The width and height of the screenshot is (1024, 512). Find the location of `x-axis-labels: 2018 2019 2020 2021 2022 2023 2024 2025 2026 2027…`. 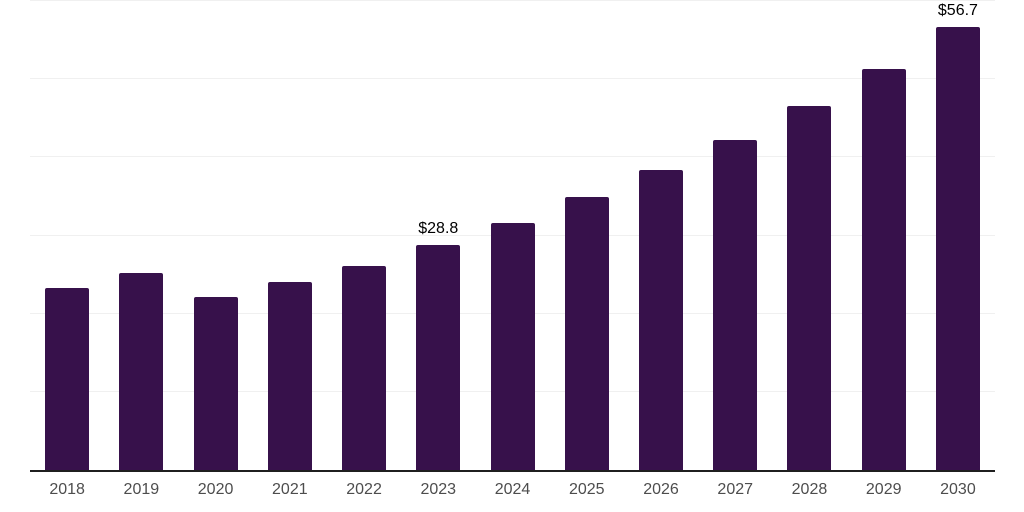

x-axis-labels: 2018 2019 2020 2021 2022 2023 2024 2025 2026 2027… is located at coordinates (512, 490).